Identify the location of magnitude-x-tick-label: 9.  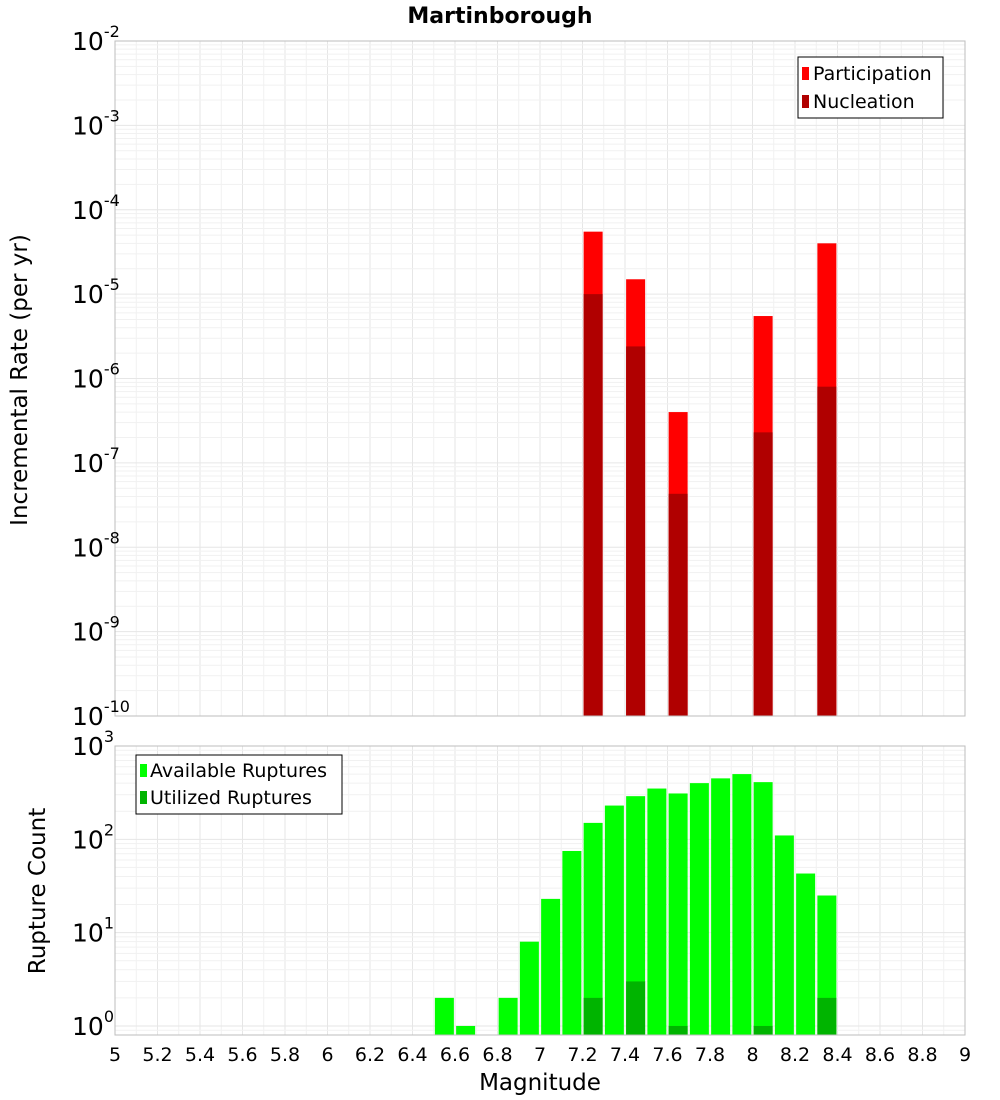
(965, 1055).